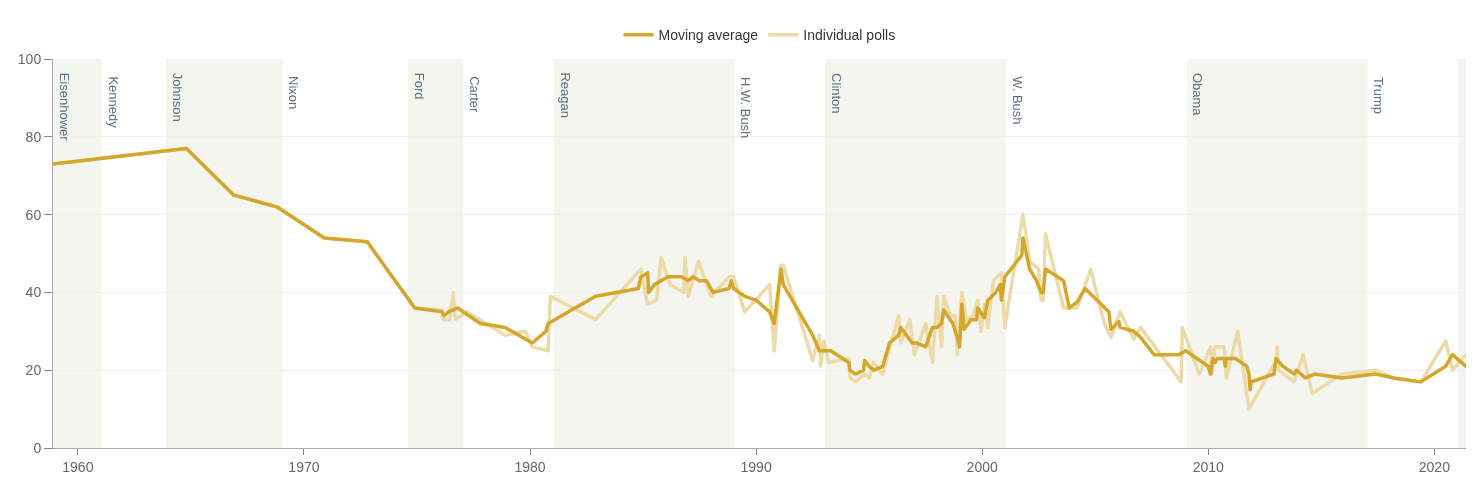 The width and height of the screenshot is (1476, 485). What do you see at coordinates (756, 466) in the screenshot?
I see `x-tick-label: 1990` at bounding box center [756, 466].